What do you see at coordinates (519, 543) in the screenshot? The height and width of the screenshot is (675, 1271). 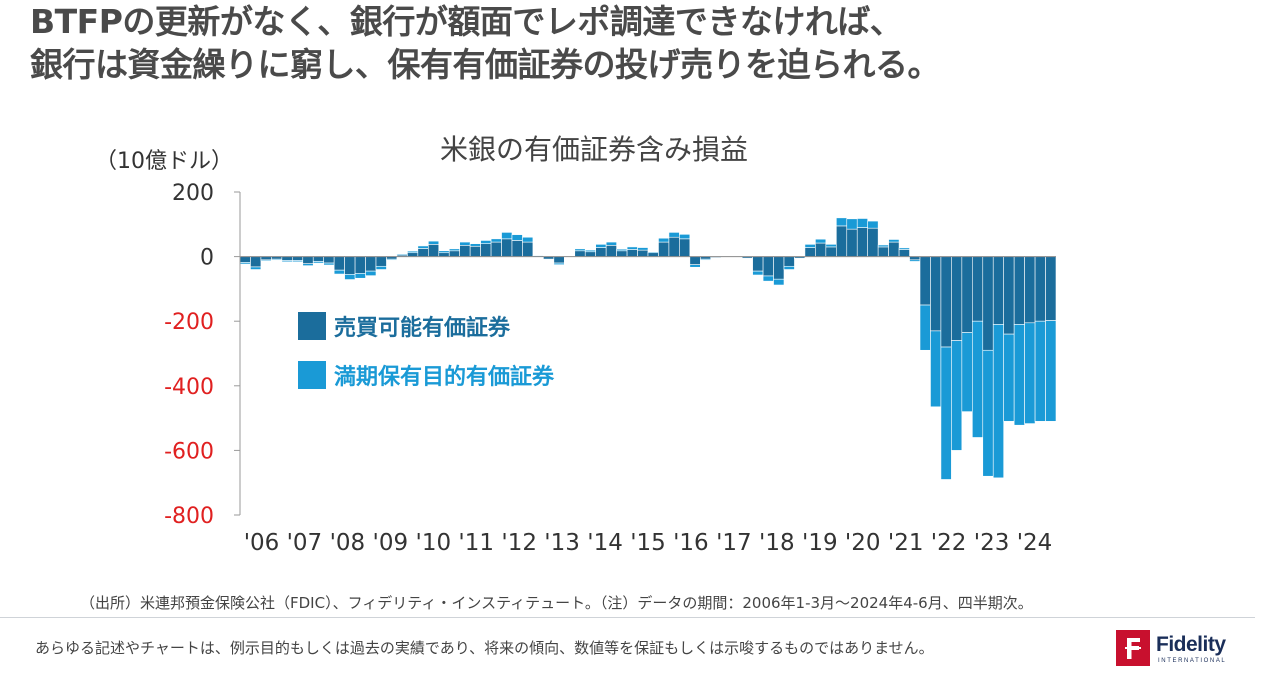 I see `x-tick-label: '12` at bounding box center [519, 543].